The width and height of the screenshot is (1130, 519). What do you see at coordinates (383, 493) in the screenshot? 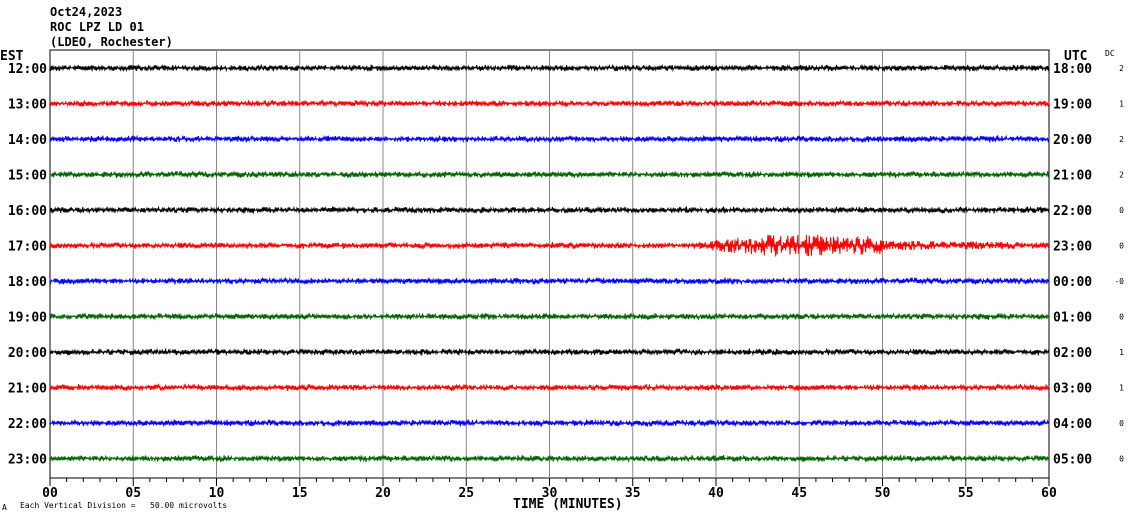
I see `x-tick-label: 20` at bounding box center [383, 493].